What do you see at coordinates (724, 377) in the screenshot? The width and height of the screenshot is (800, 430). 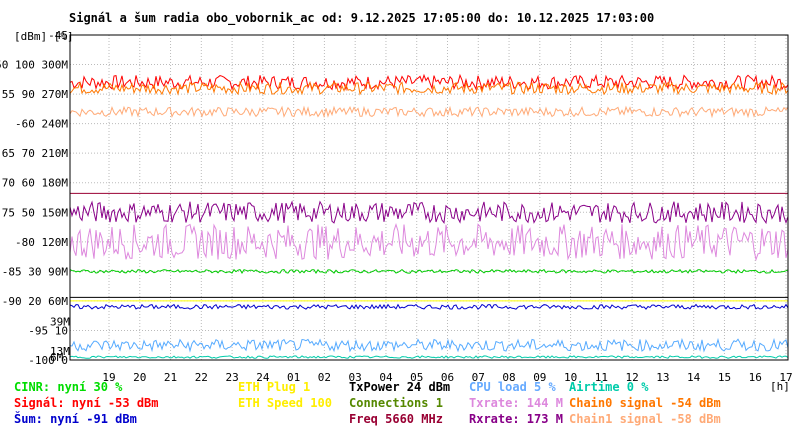 I see `x-tick-label: 15` at bounding box center [724, 377].